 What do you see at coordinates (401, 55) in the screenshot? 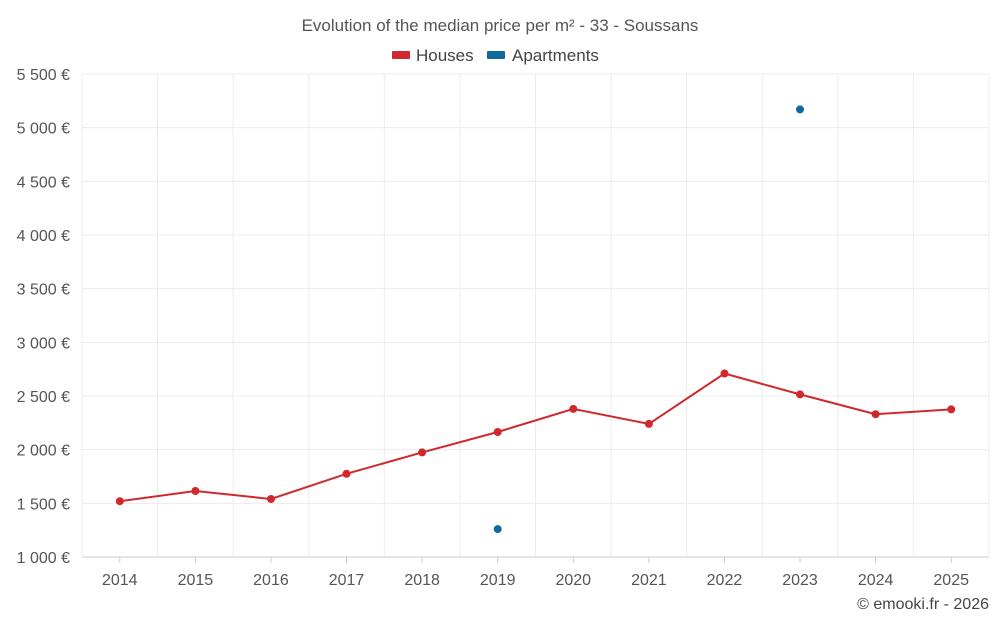
I see `legend-houses-swatch` at bounding box center [401, 55].